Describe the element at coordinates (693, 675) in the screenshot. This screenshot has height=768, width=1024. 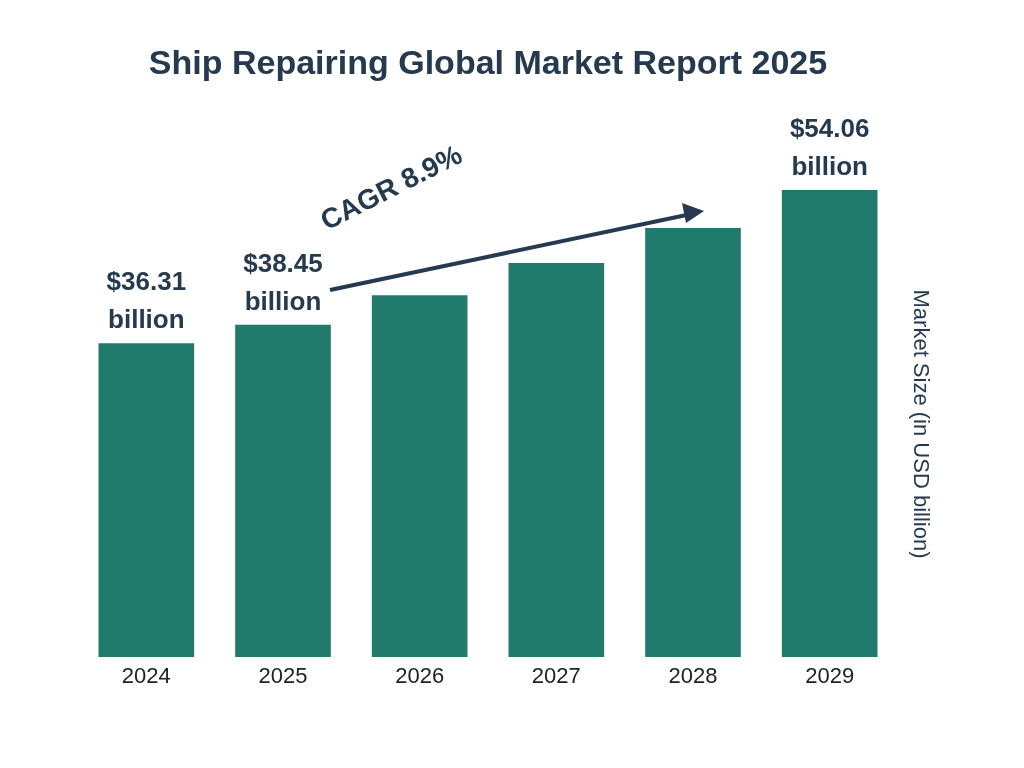
I see `x-tick-label: 2028` at that location.